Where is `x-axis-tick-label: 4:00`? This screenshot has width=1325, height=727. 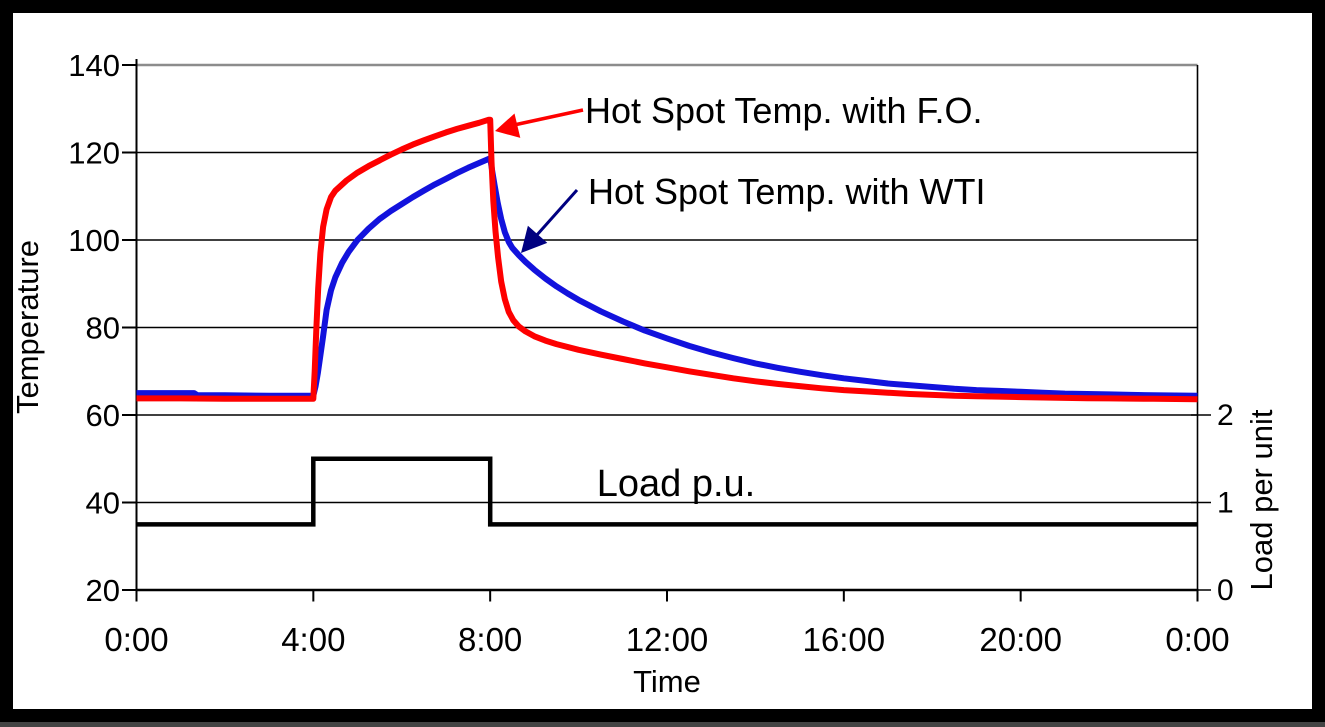 x-axis-tick-label: 4:00 is located at coordinates (313, 639).